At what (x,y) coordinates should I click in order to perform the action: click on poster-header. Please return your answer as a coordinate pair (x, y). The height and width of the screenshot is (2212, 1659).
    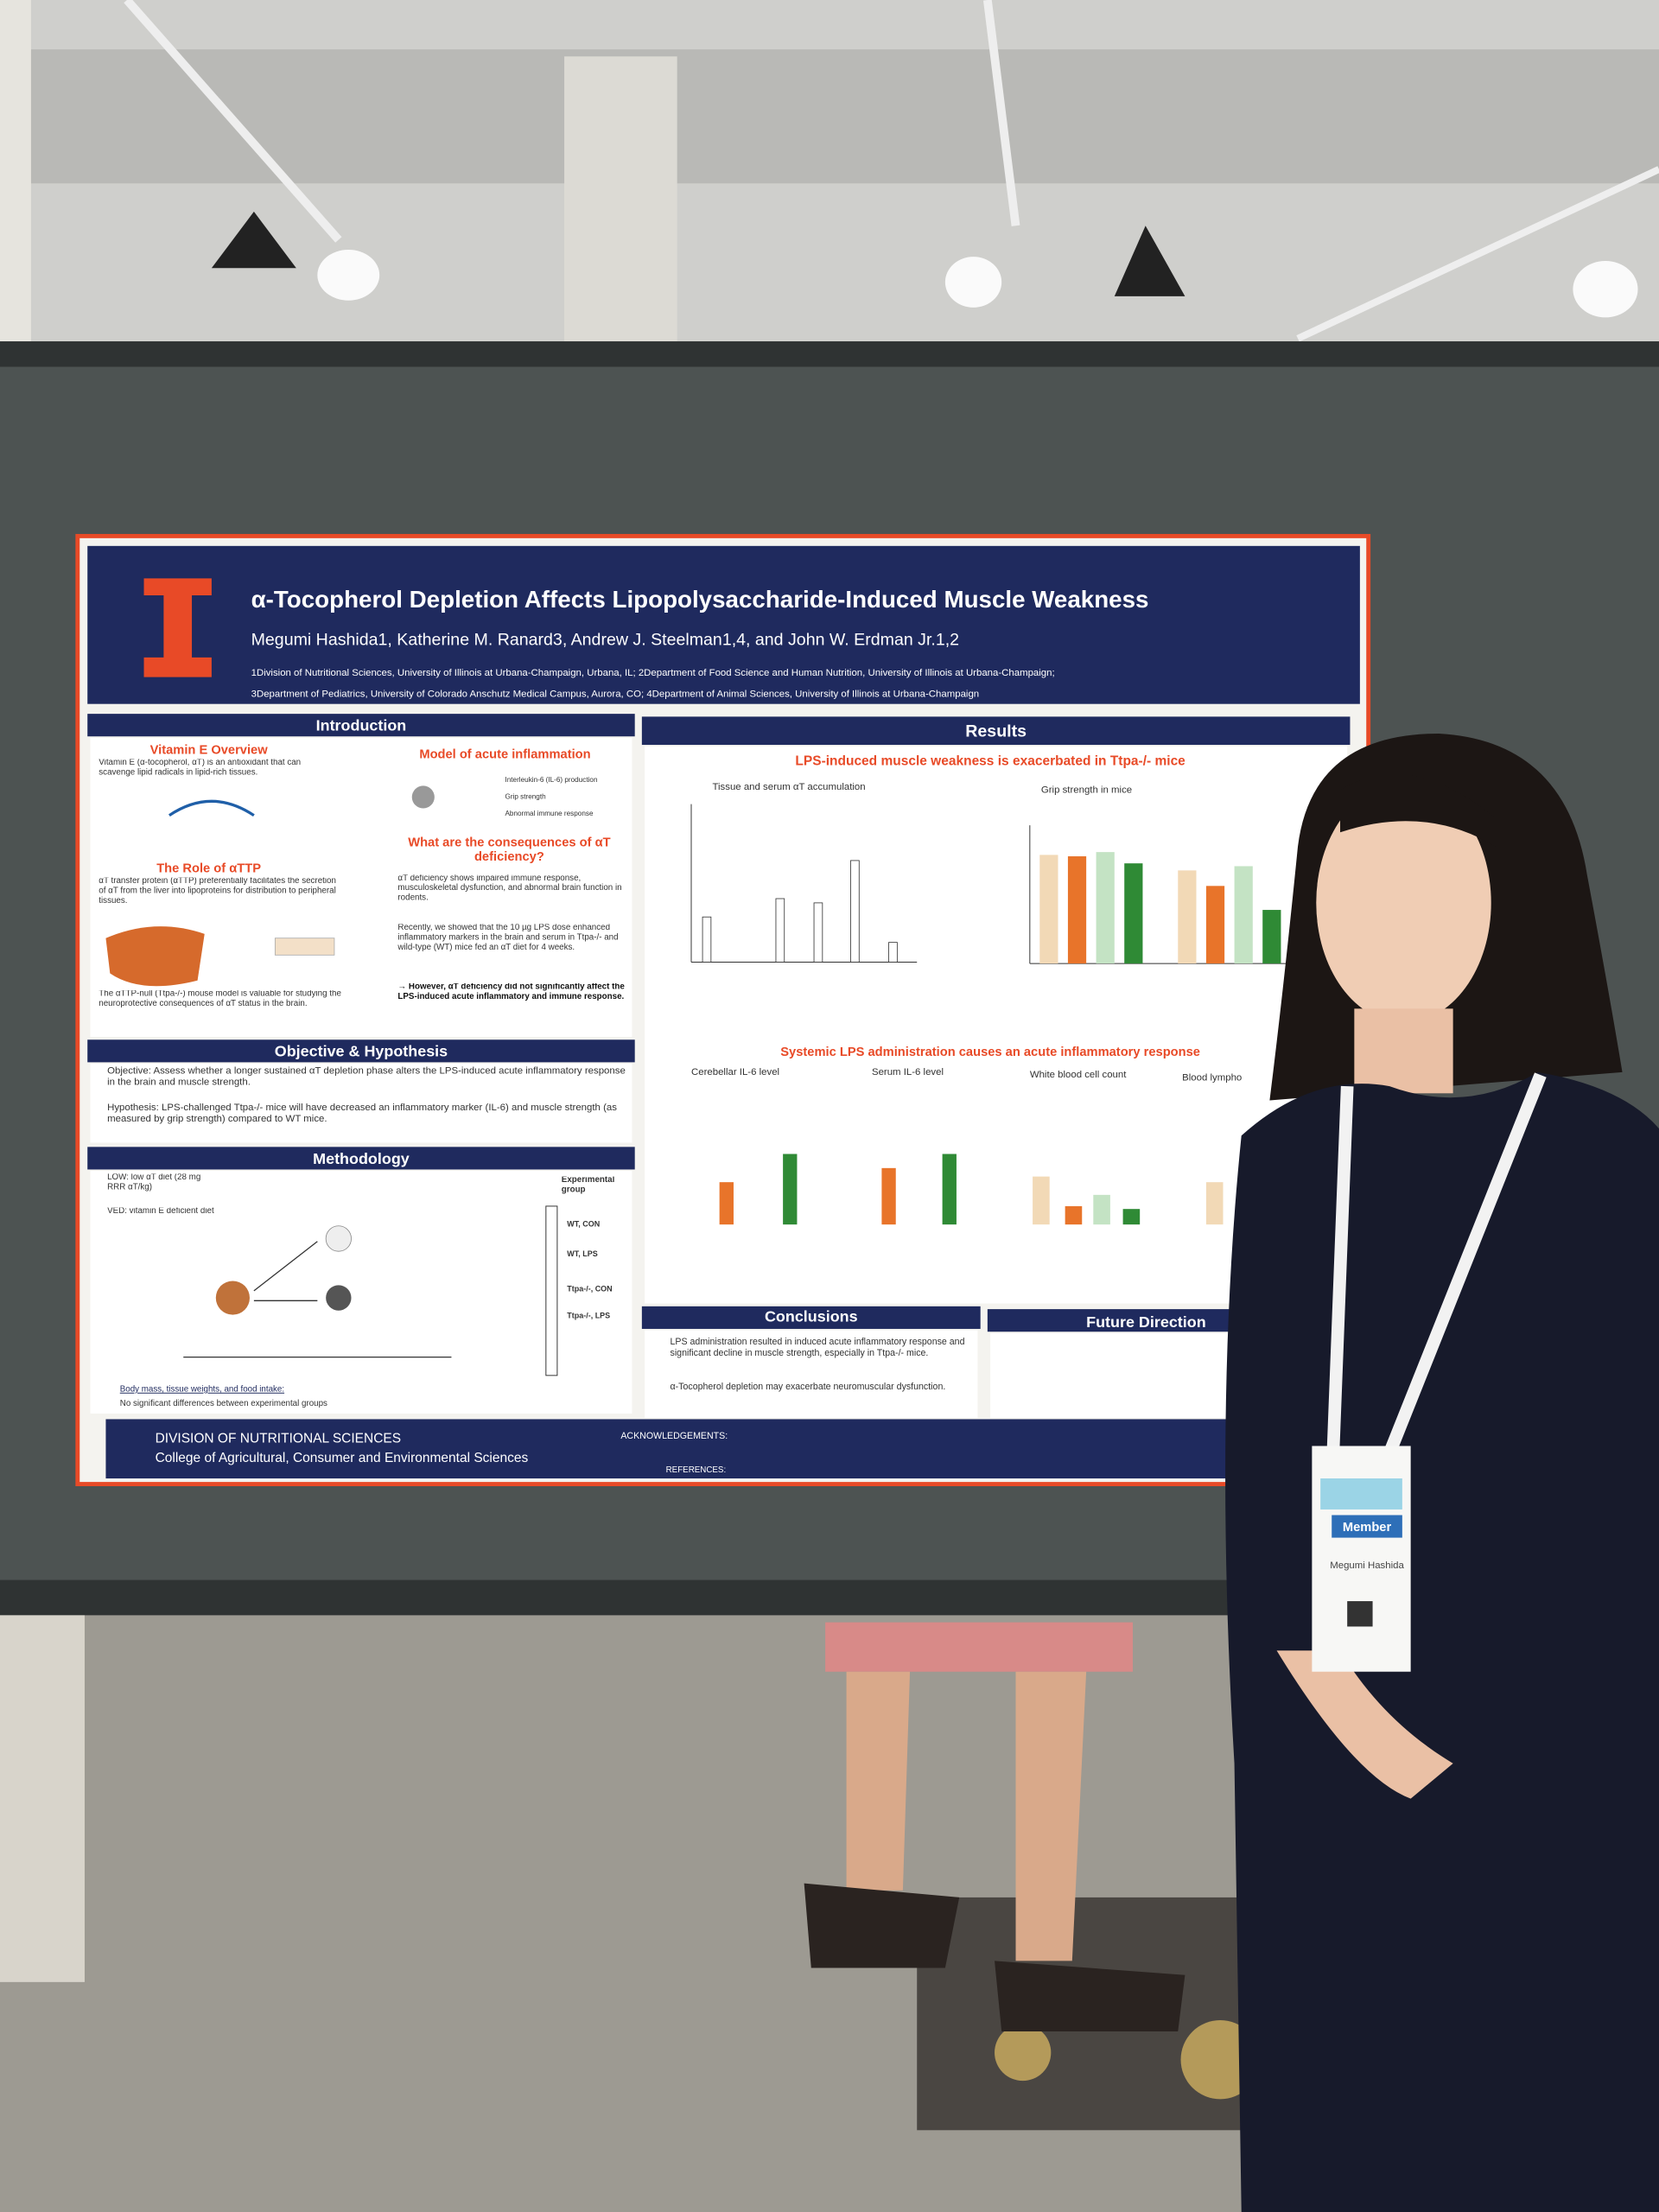
    Looking at the image, I should click on (723, 624).